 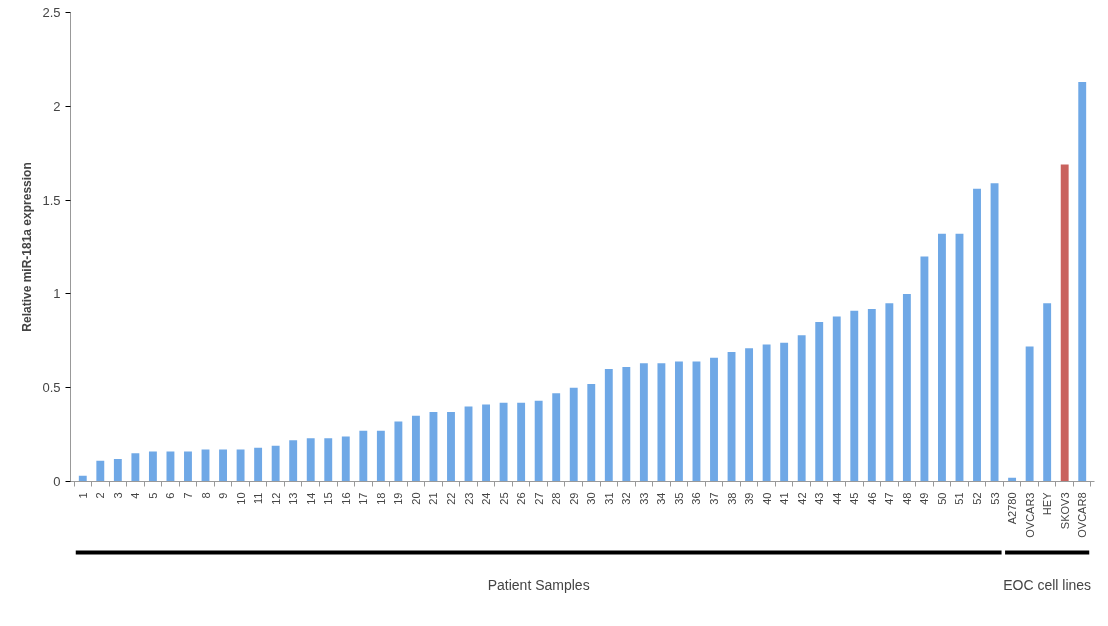 I want to click on x-tick-label: 48, so click(x=906, y=498).